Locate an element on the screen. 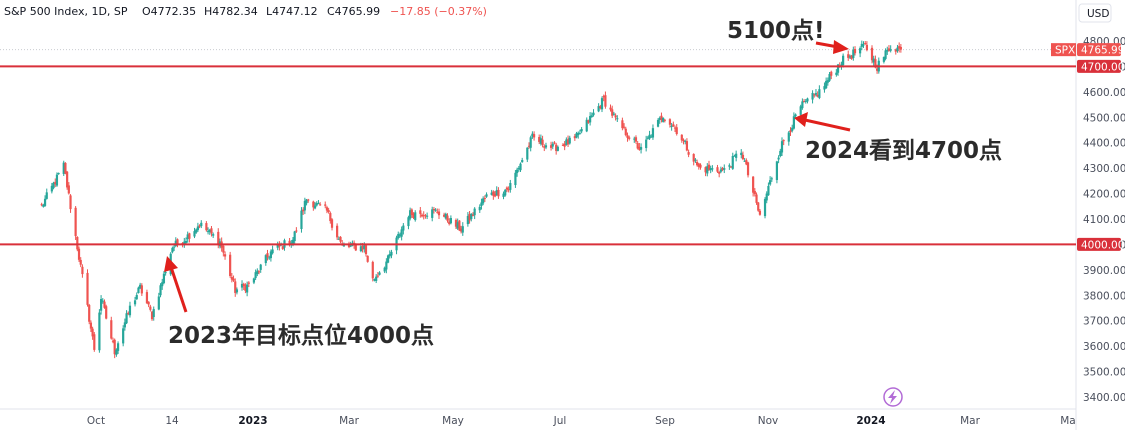 The width and height of the screenshot is (1125, 430). currency-button is located at coordinates (1095, 13).